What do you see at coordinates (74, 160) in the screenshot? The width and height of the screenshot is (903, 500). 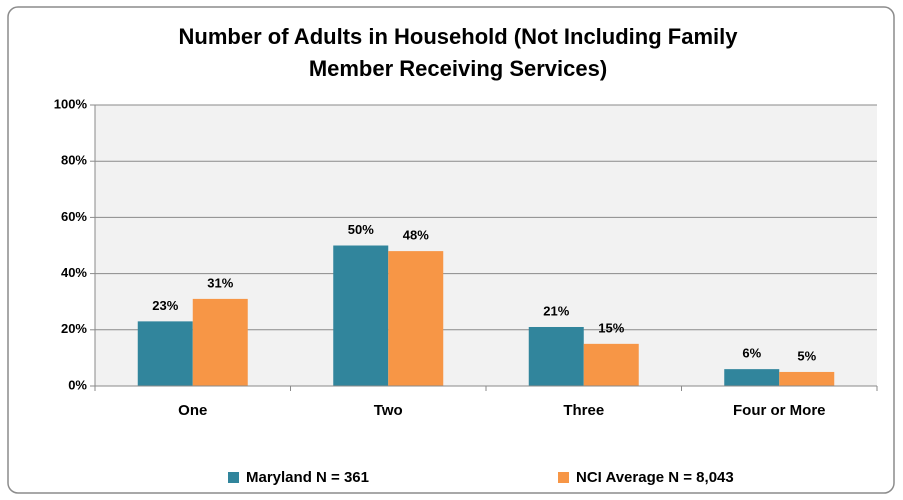 I see `y-tick-label: 80%` at bounding box center [74, 160].